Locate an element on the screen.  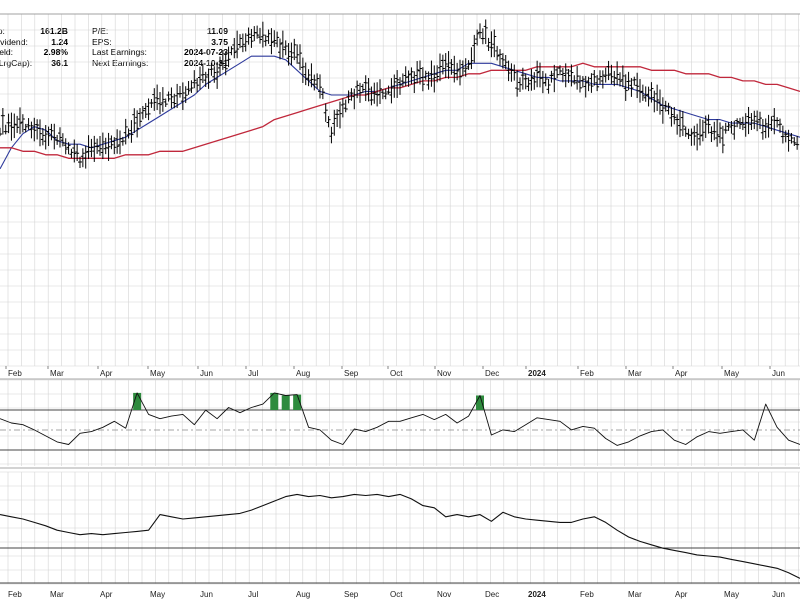
fundamental-label: P/E: is located at coordinates (100, 31).